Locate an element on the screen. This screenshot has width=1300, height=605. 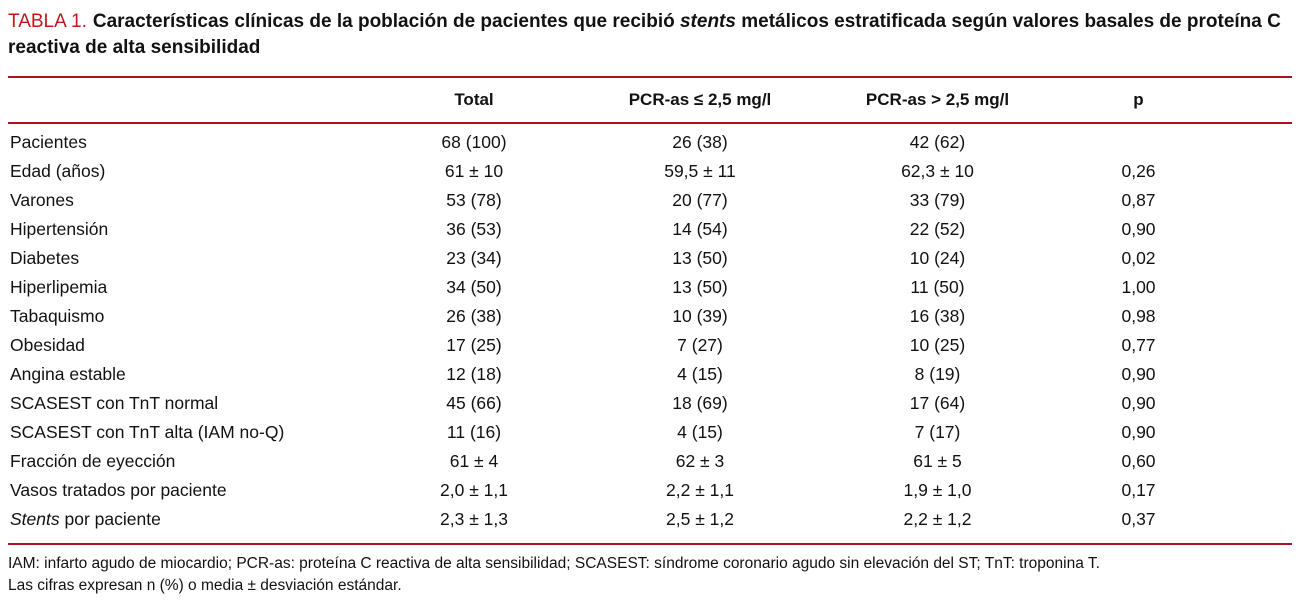
cell-total: 2,3 ± 1,3 is located at coordinates (474, 525).